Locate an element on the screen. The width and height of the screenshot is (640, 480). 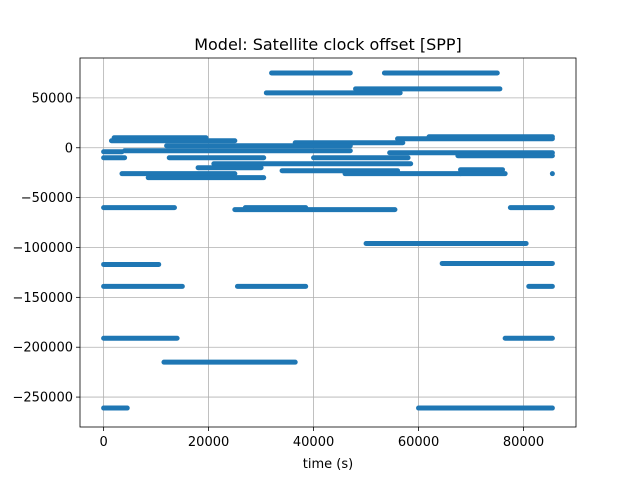
x-axis-label: time (s) is located at coordinates (328, 464).